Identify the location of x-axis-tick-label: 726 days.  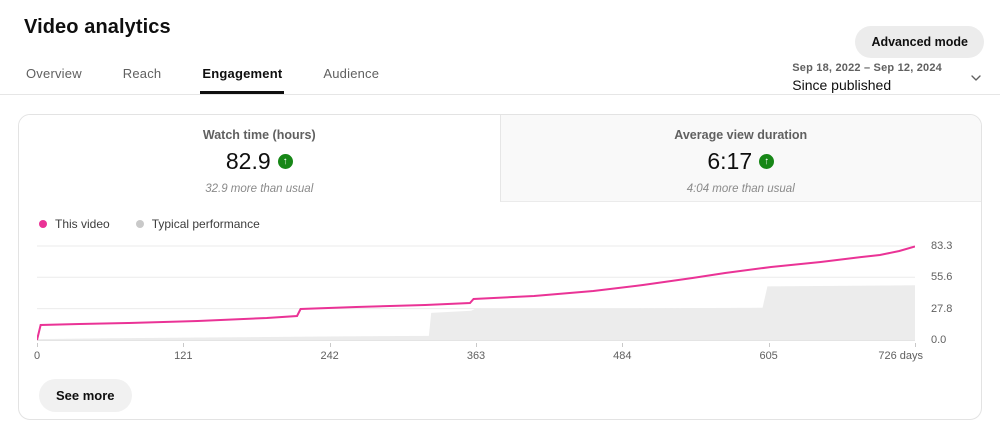
(901, 356).